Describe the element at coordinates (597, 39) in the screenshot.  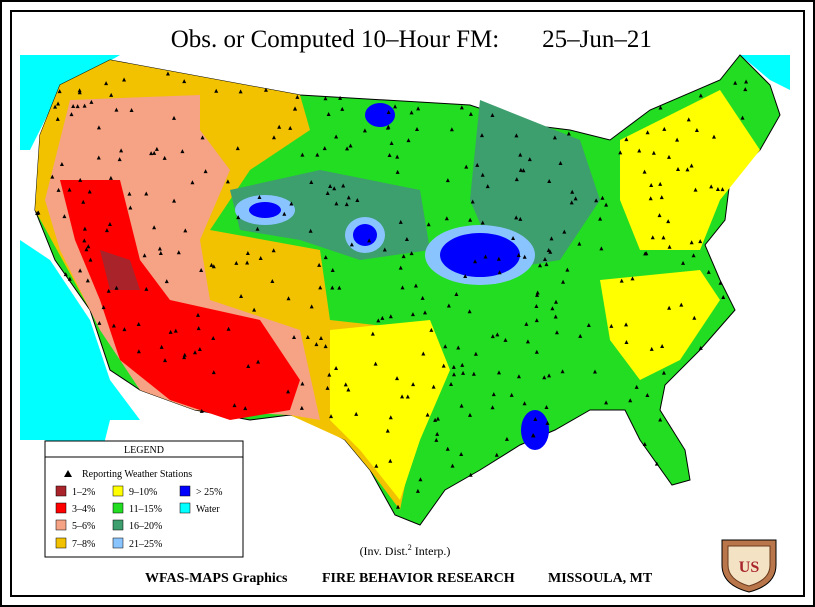
I see `date: 25–Jun–21` at that location.